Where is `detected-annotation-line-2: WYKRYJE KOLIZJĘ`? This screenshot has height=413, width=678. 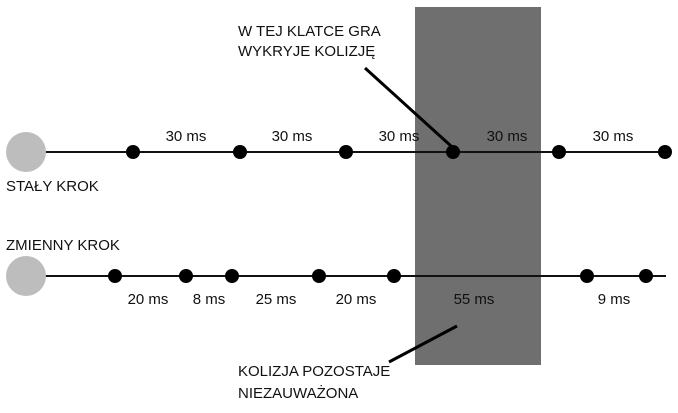 detected-annotation-line-2: WYKRYJE KOLIZJĘ is located at coordinates (306, 51).